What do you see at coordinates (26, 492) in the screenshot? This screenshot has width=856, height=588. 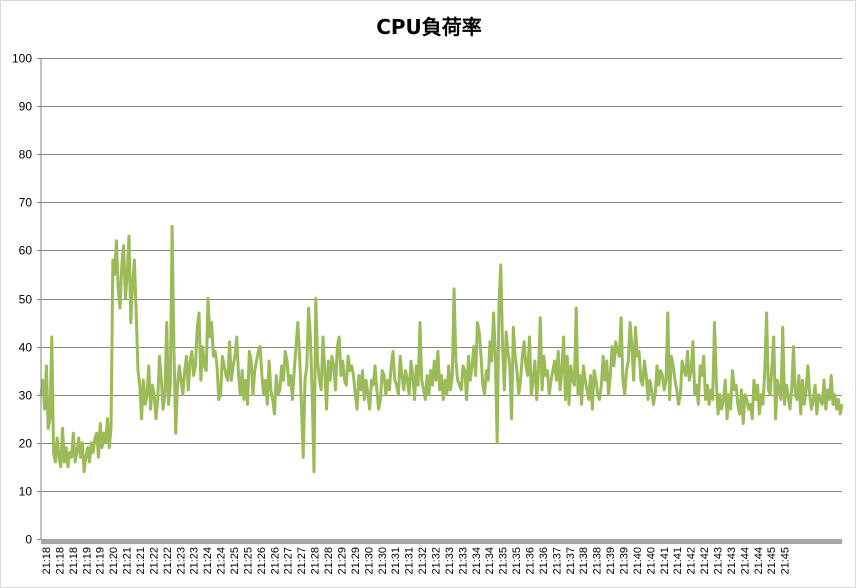 I see `y-tick-label: 10` at bounding box center [26, 492].